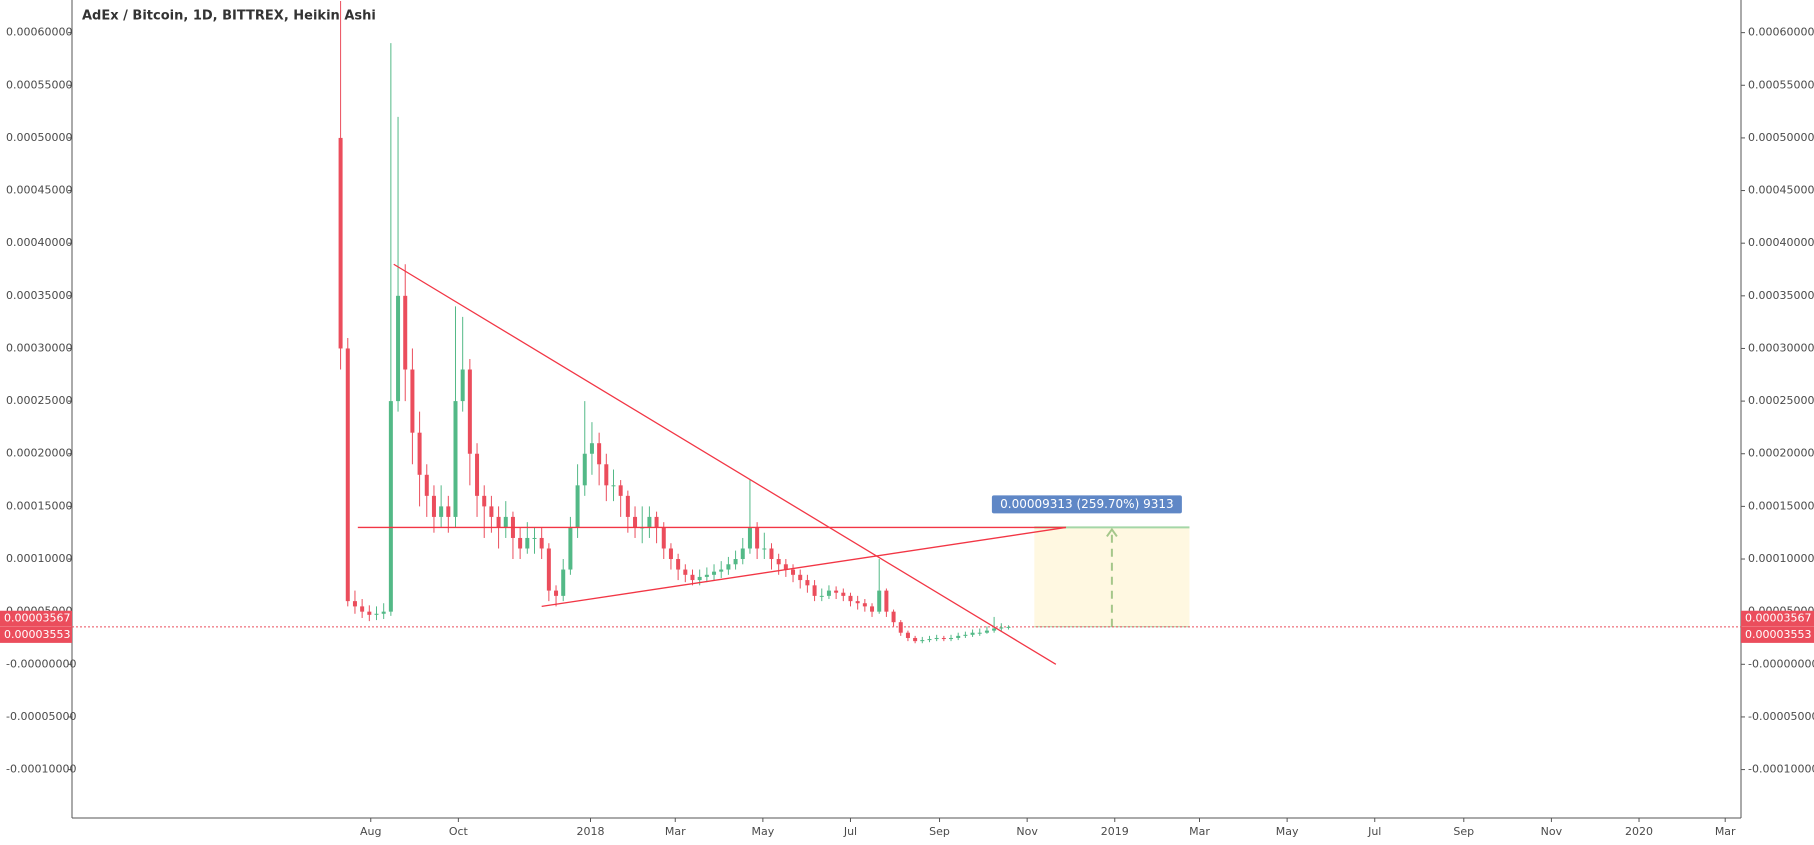 The image size is (1814, 845). Describe the element at coordinates (1781, 453) in the screenshot. I see `y-tick-label-right: 0.00020000` at that location.